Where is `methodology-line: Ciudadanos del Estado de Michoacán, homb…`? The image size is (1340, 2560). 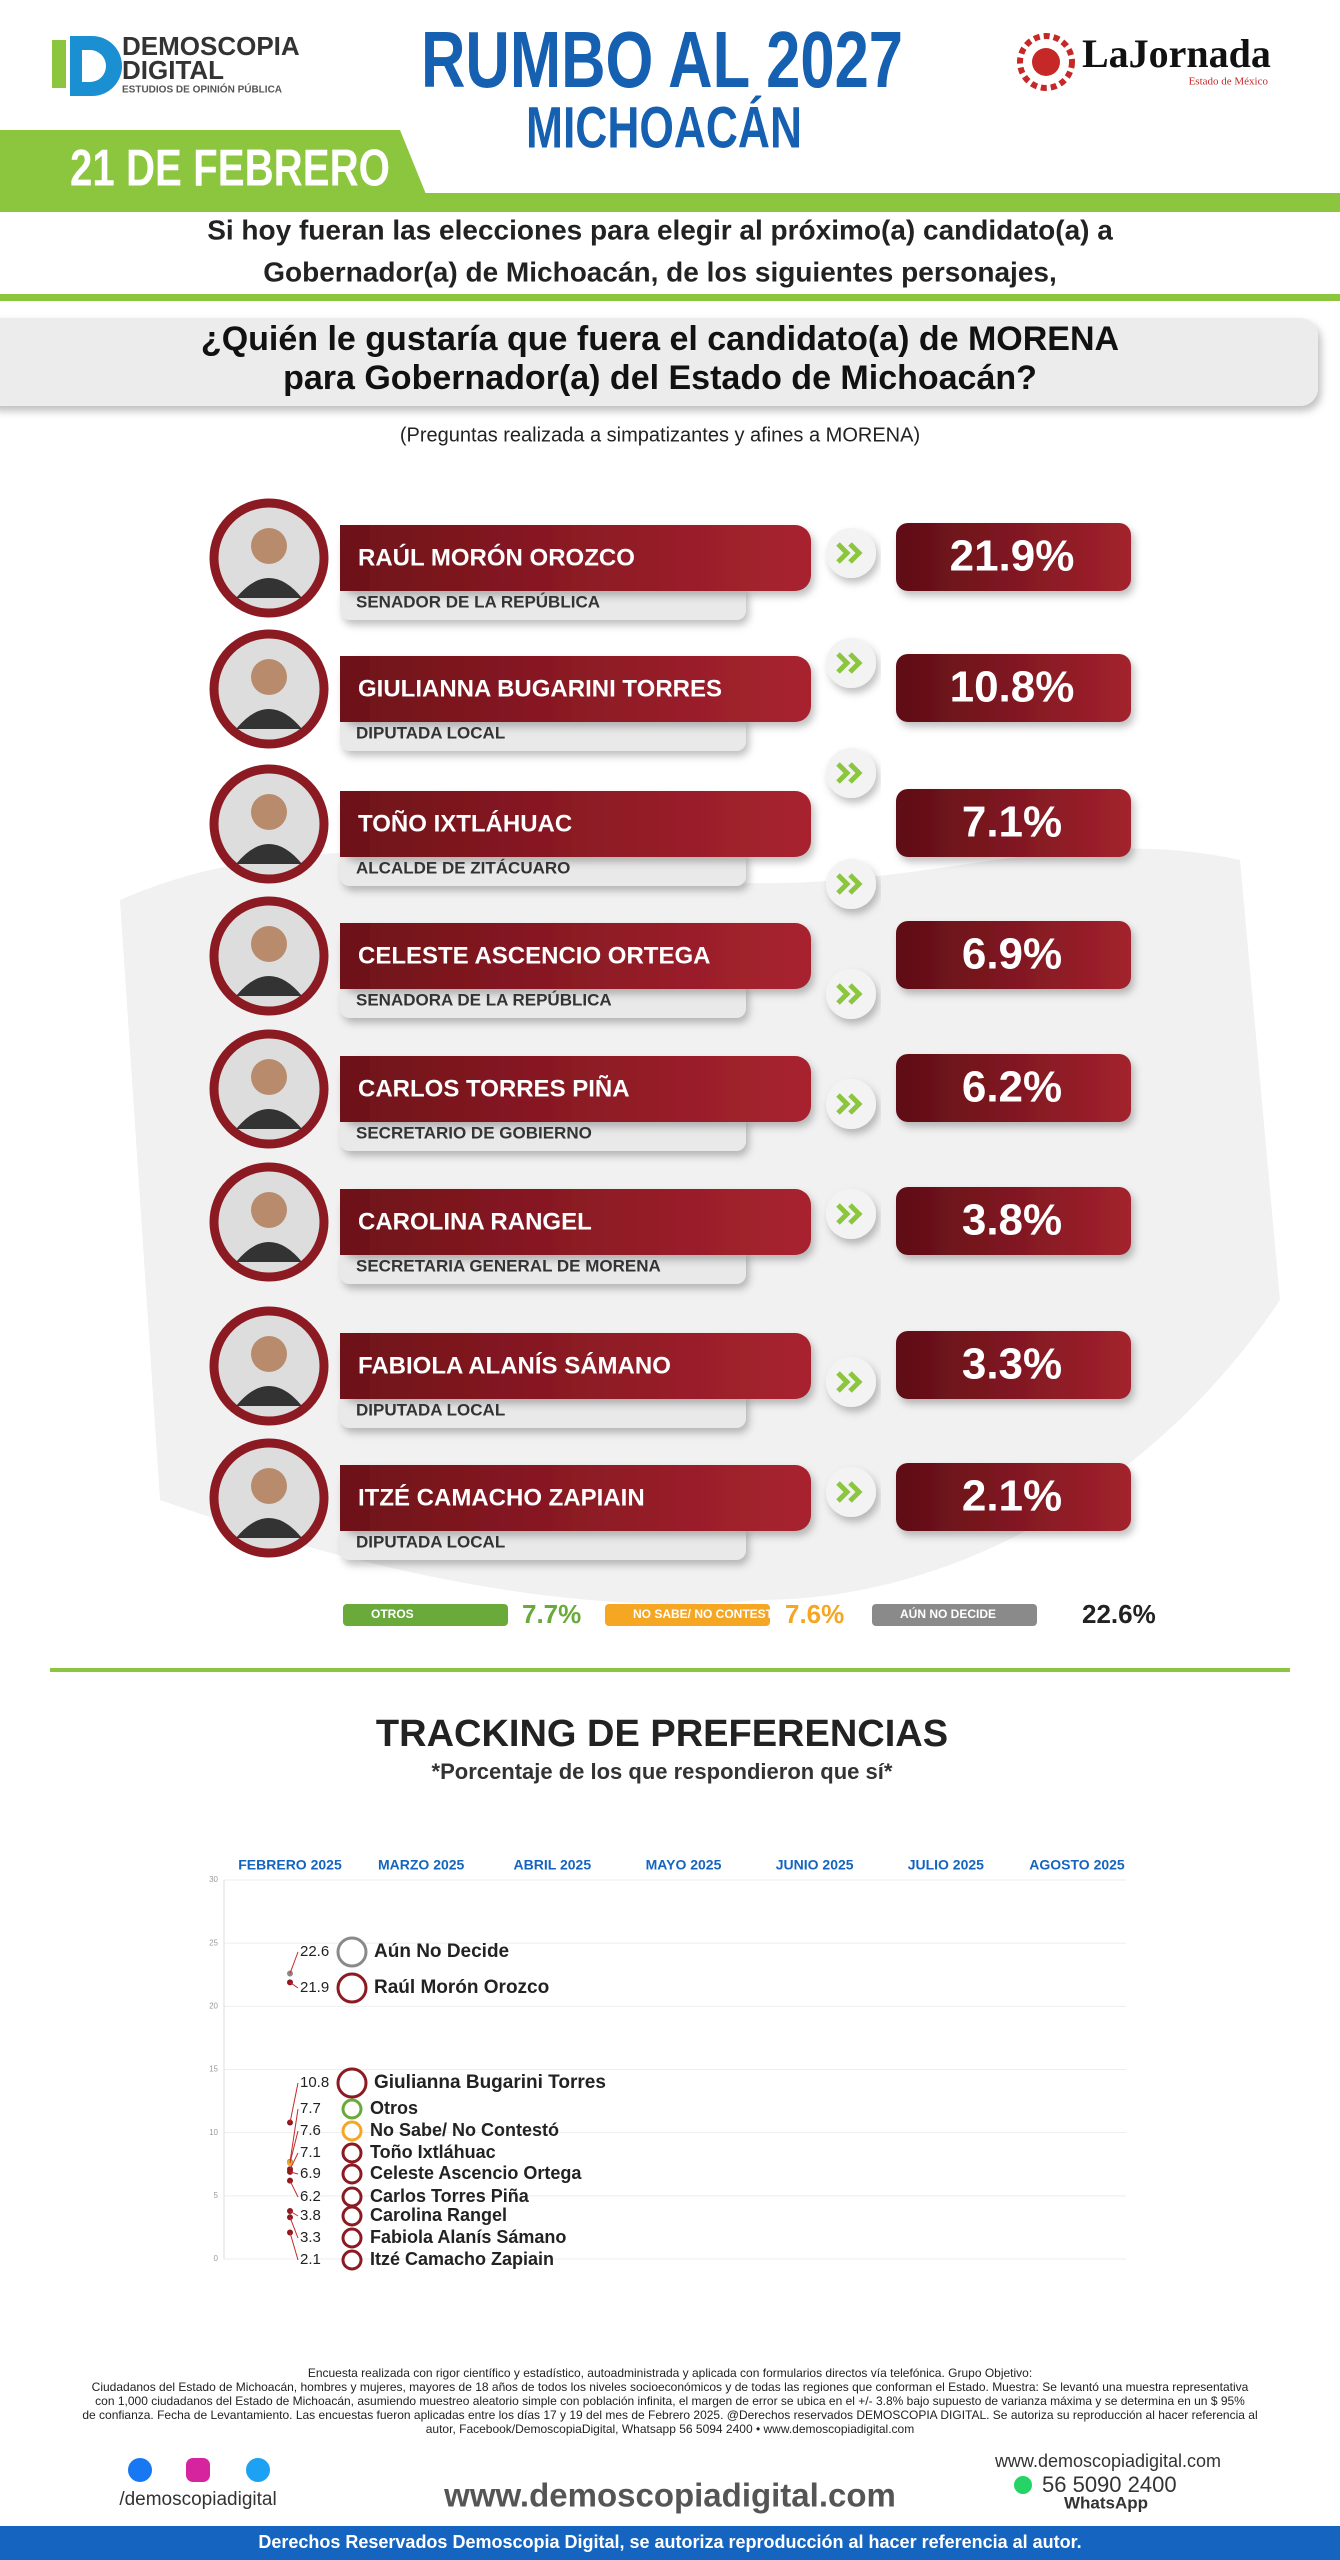
methodology-line: Ciudadanos del Estado de Michoacán, homb… is located at coordinates (670, 2387).